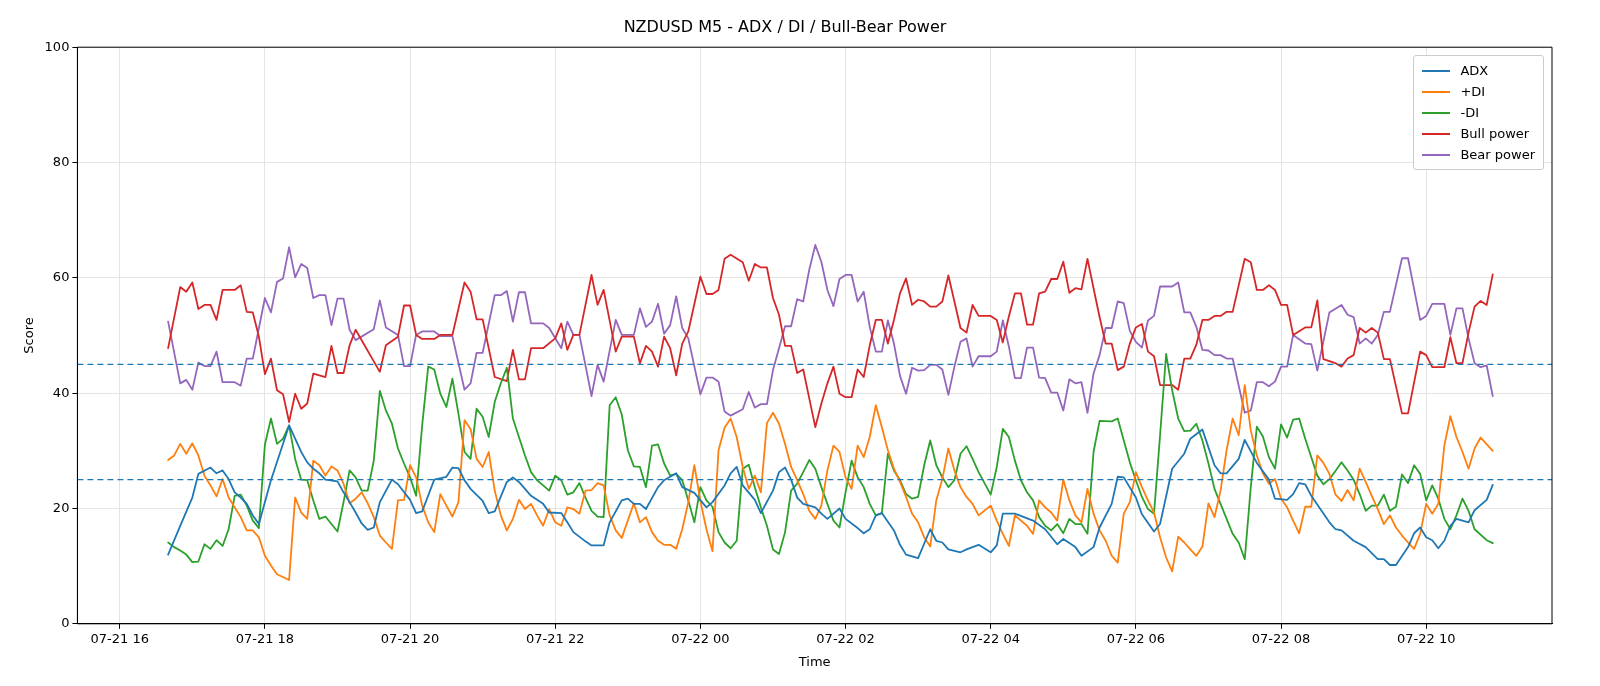 The image size is (1600, 686). What do you see at coordinates (61, 277) in the screenshot?
I see `y-tick-label: 60` at bounding box center [61, 277].